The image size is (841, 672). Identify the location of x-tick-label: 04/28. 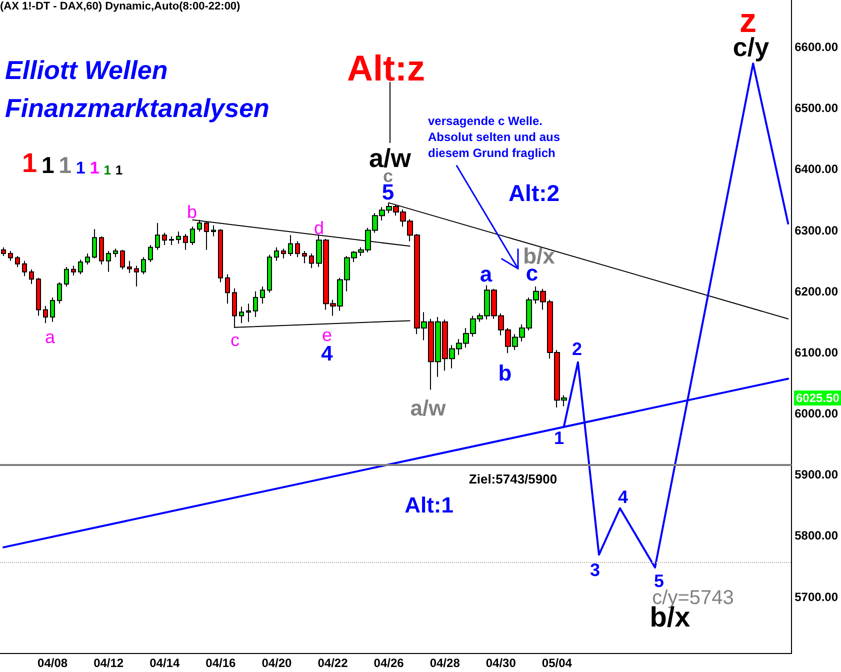
(445, 663).